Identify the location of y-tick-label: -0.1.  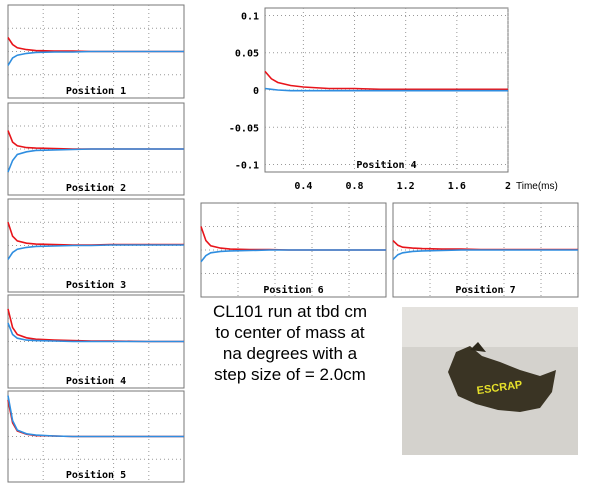
(247, 166).